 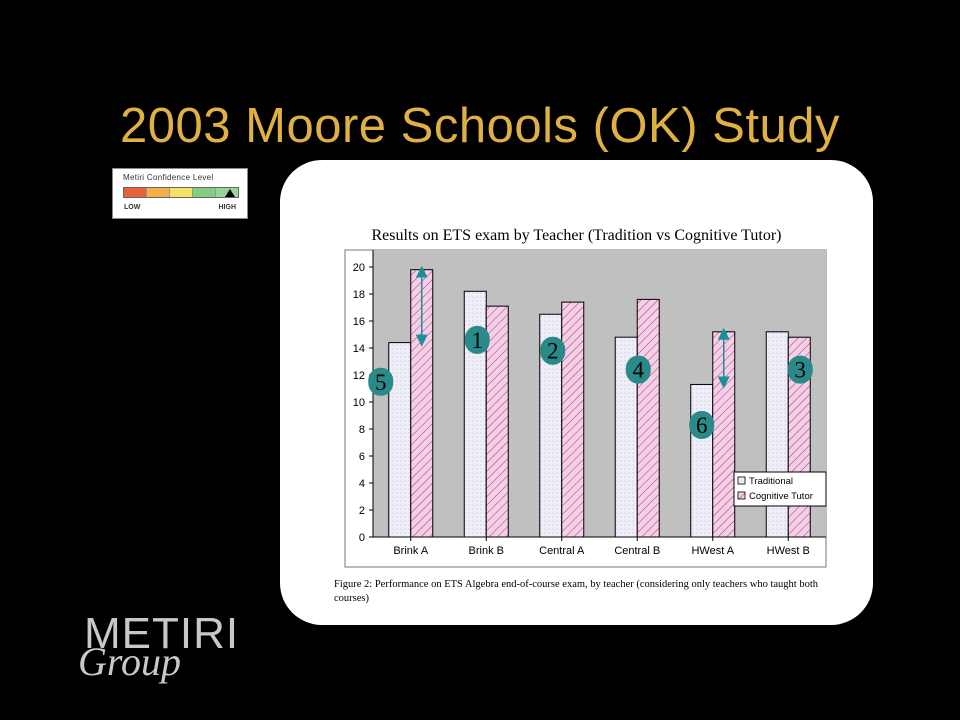 I want to click on legend-swatch-traditional, so click(x=741, y=480).